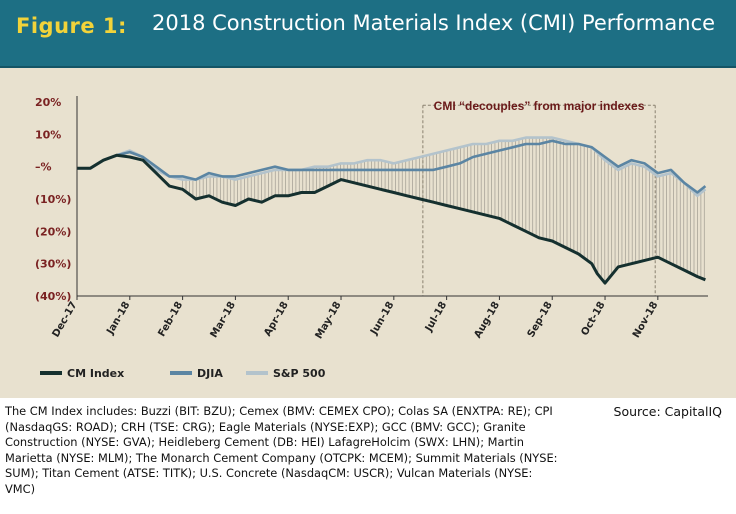  What do you see at coordinates (276, 319) in the screenshot?
I see `x-tick-label: Apr-18` at bounding box center [276, 319].